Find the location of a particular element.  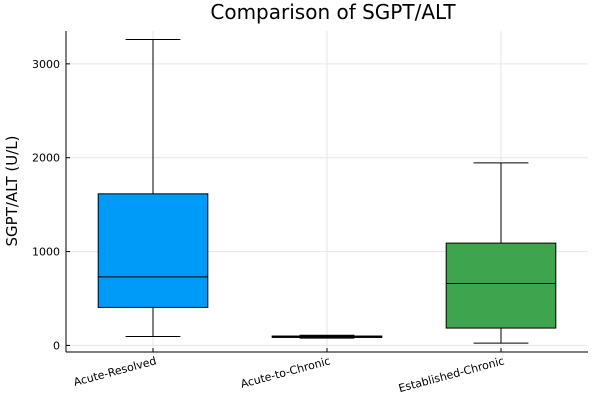

y-tick-label: 1000 is located at coordinates (46, 252).